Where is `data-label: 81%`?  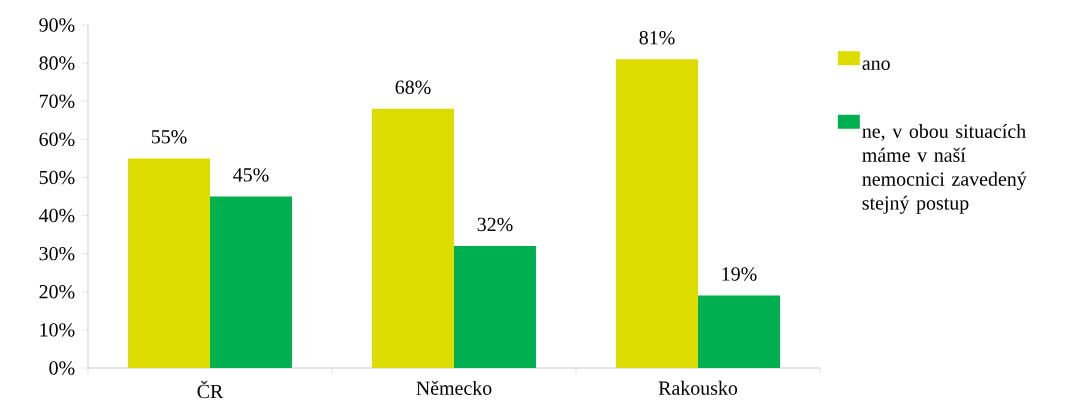
data-label: 81% is located at coordinates (657, 37).